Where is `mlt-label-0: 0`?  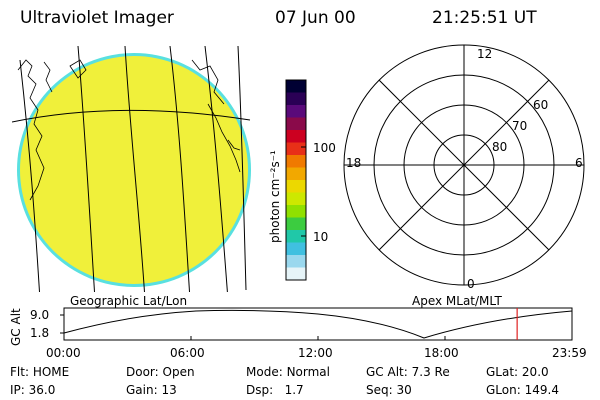 mlt-label-0: 0 is located at coordinates (471, 284).